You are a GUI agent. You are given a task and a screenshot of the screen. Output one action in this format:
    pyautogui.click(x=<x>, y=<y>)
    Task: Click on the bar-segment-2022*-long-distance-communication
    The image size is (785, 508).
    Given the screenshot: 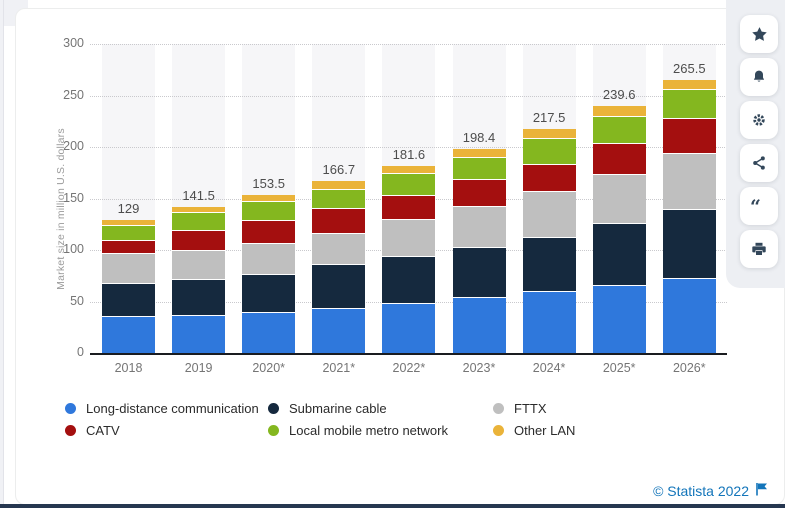 What is the action you would take?
    pyautogui.click(x=409, y=328)
    